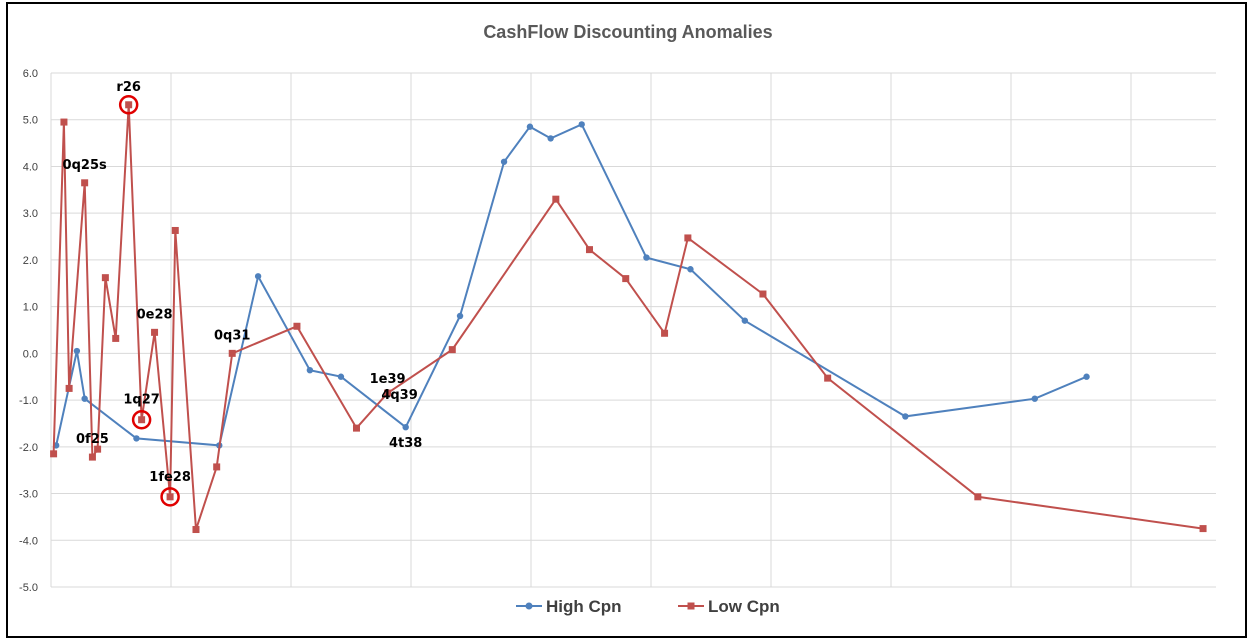 Image resolution: width=1253 pixels, height=643 pixels. What do you see at coordinates (30, 167) in the screenshot?
I see `y-tick-label: 4.0` at bounding box center [30, 167].